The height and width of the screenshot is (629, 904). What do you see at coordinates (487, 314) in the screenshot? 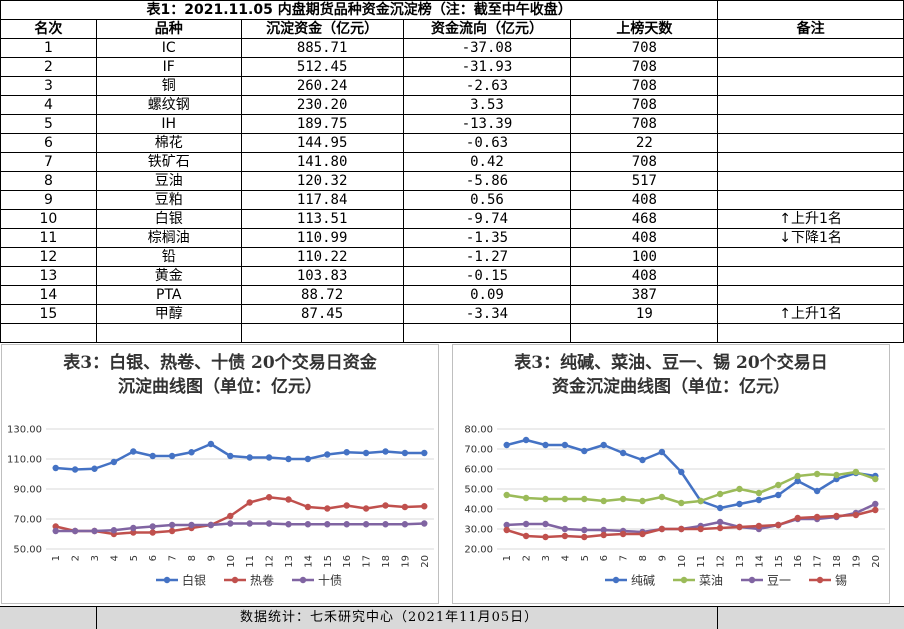
I see `flow-cell: -3.34` at bounding box center [487, 314].